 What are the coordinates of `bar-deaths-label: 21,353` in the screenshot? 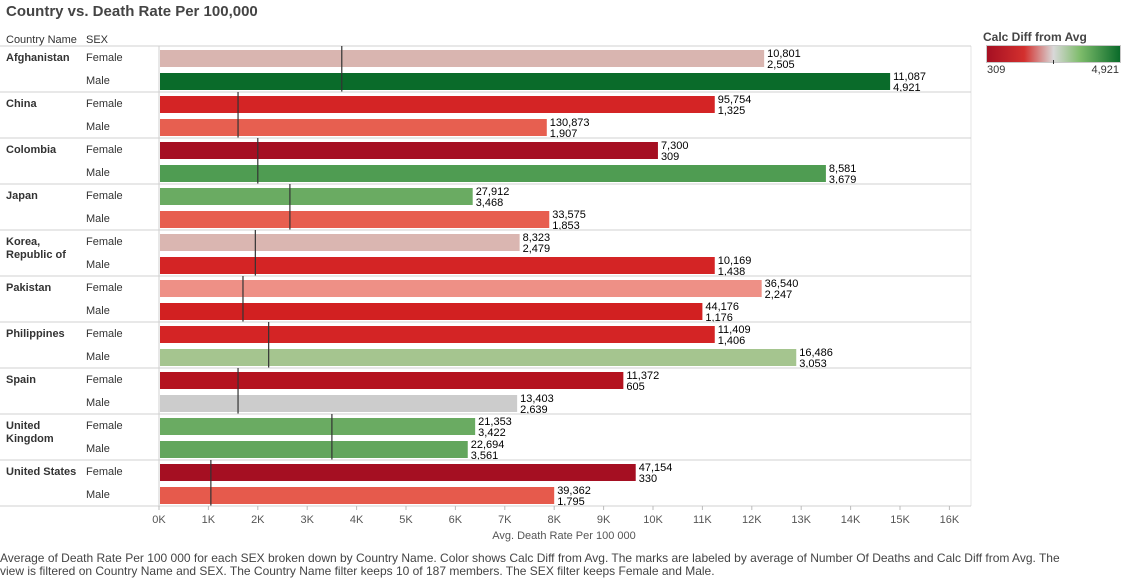 It's located at (495, 422).